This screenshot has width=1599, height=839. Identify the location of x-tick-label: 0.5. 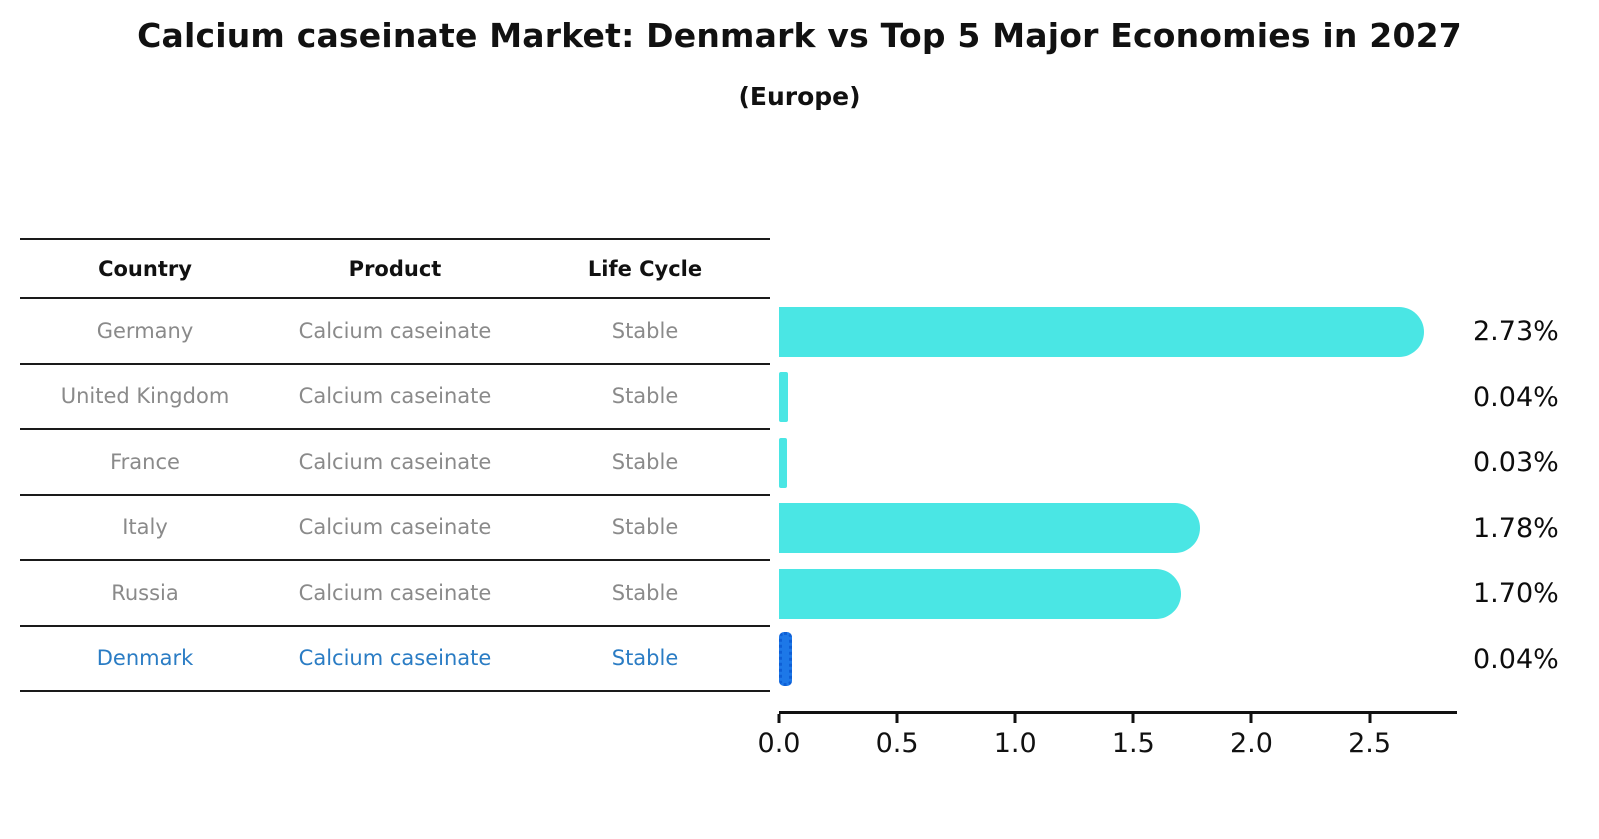
(897, 743).